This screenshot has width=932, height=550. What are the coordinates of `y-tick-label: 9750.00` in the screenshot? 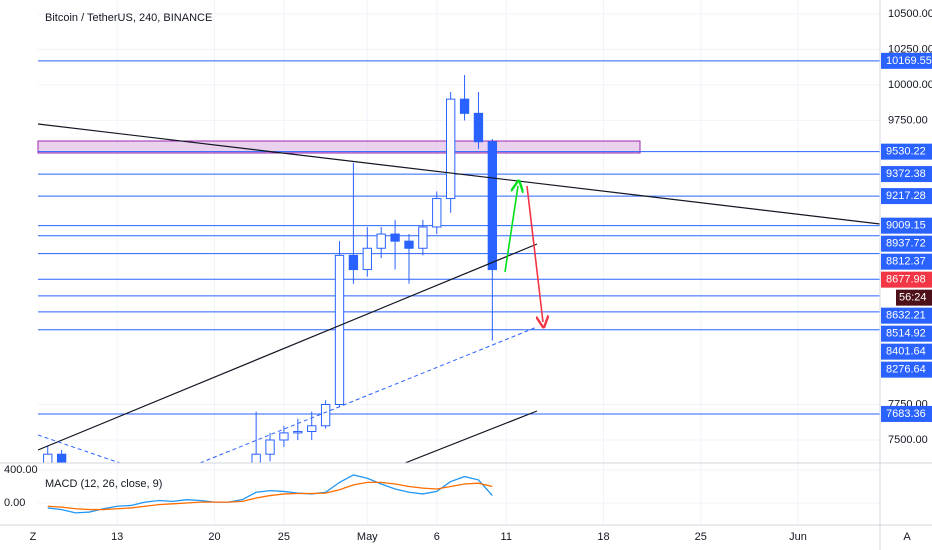 It's located at (908, 120).